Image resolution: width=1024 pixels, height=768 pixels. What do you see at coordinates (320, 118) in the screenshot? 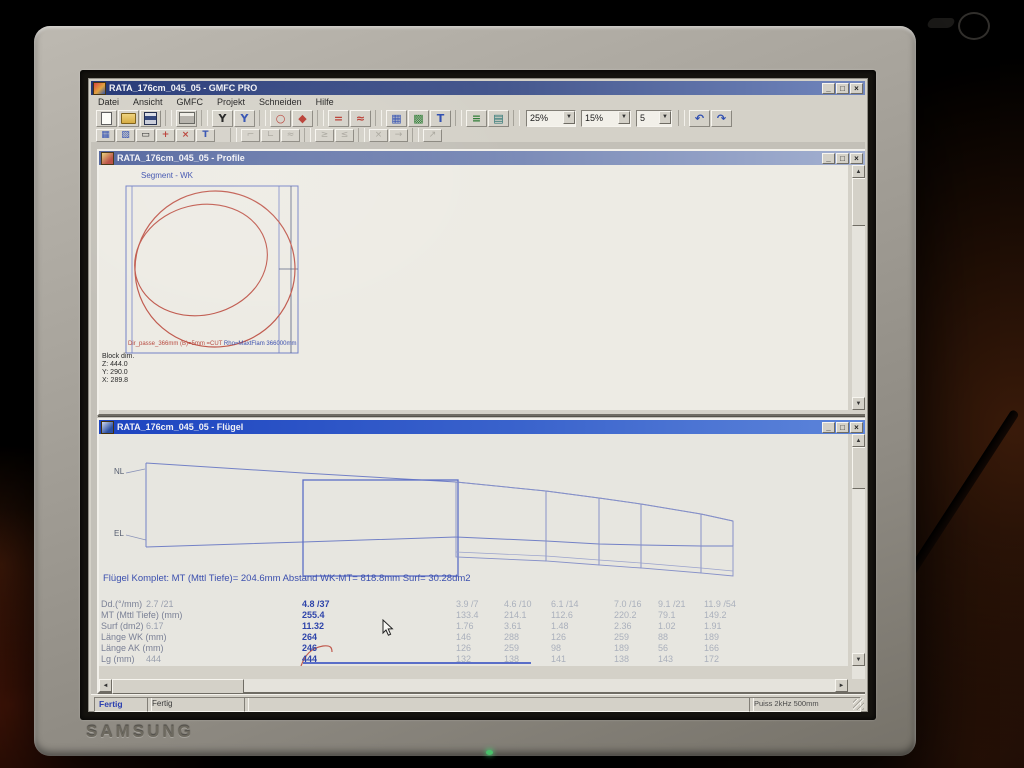
I see `toolbar-separator` at bounding box center [320, 118].